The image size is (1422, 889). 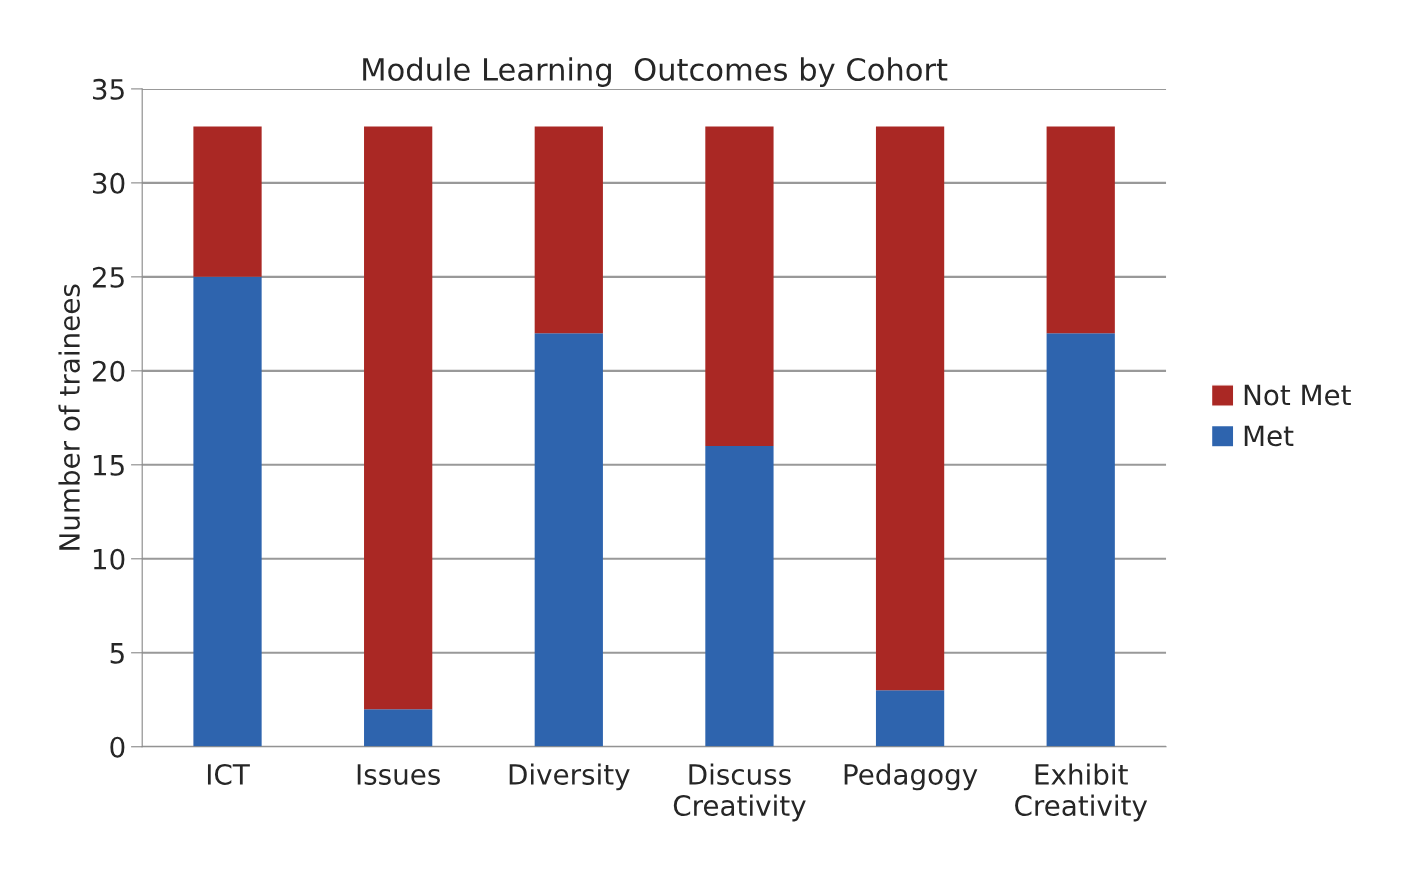 I want to click on y-tick-label: 35, so click(x=108, y=89).